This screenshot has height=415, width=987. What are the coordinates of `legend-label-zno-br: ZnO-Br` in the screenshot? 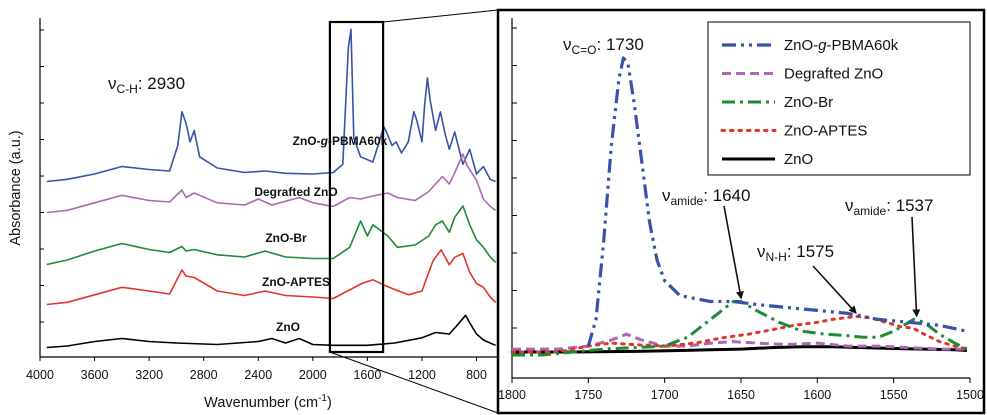 It's located at (808, 102).